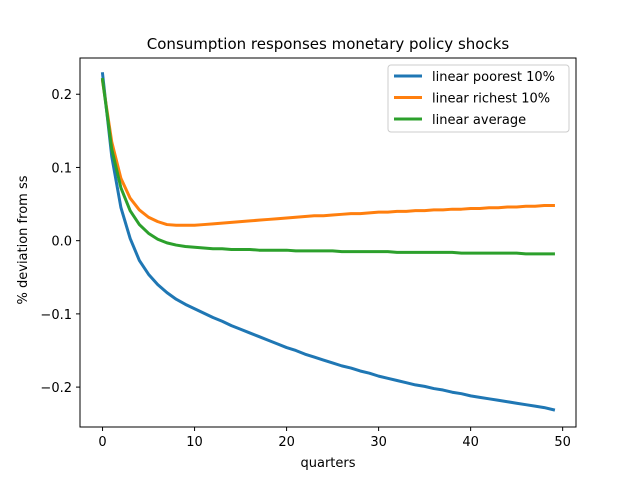 This screenshot has height=480, width=640. Describe the element at coordinates (102, 442) in the screenshot. I see `x-tick-label: 0` at that location.